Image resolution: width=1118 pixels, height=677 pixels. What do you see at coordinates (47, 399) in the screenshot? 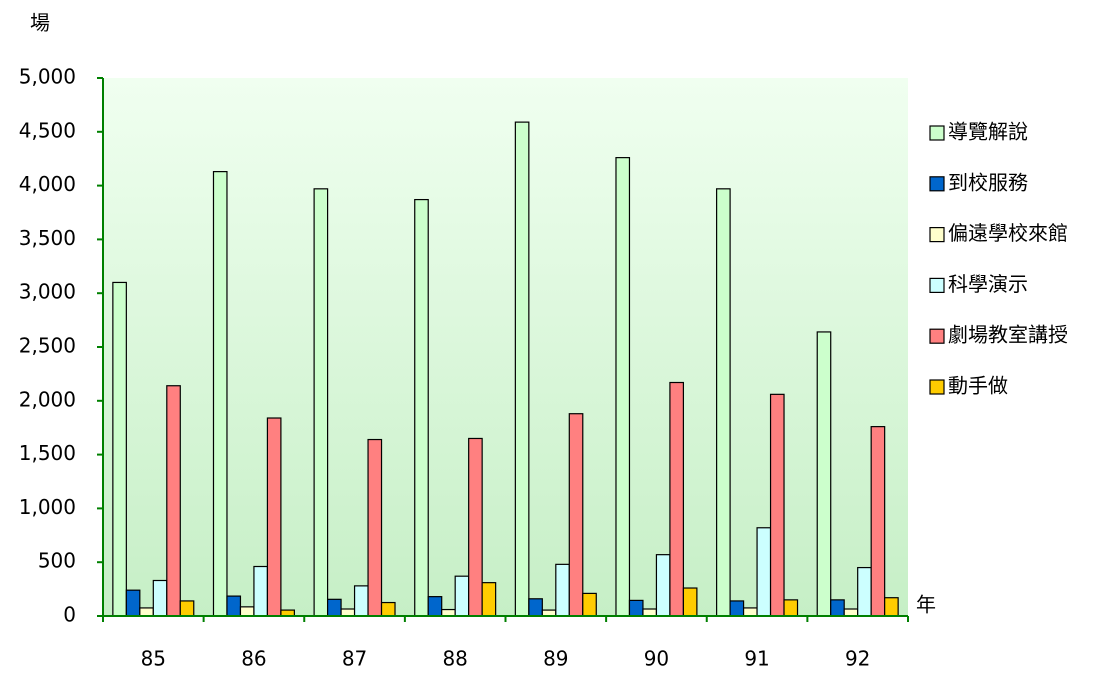
I see `y-tick-label: 2,000` at bounding box center [47, 399].